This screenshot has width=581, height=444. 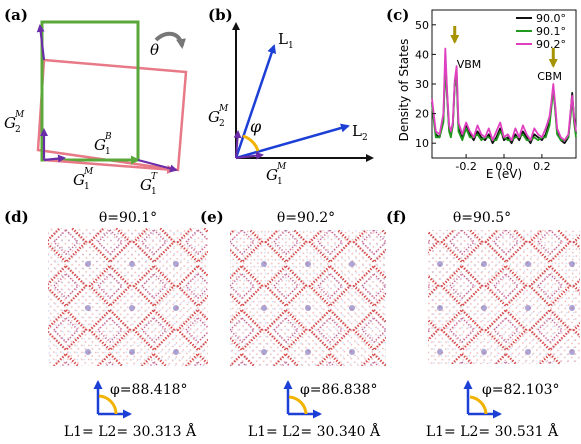 What do you see at coordinates (549, 76) in the screenshot?
I see `annotation-label: CBM` at bounding box center [549, 76].